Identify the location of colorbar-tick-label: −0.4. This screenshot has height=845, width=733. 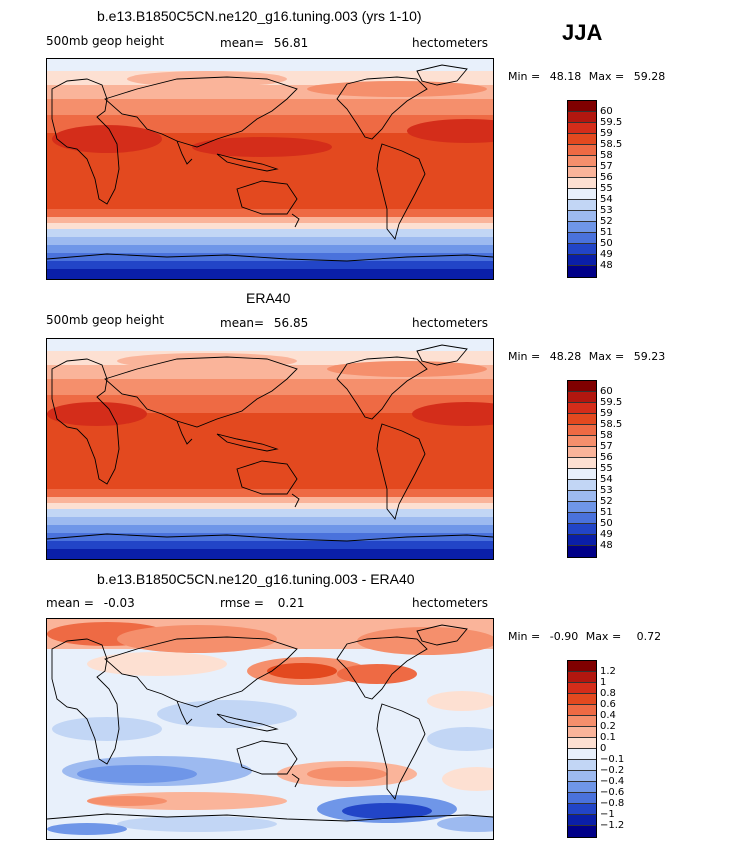
(612, 781).